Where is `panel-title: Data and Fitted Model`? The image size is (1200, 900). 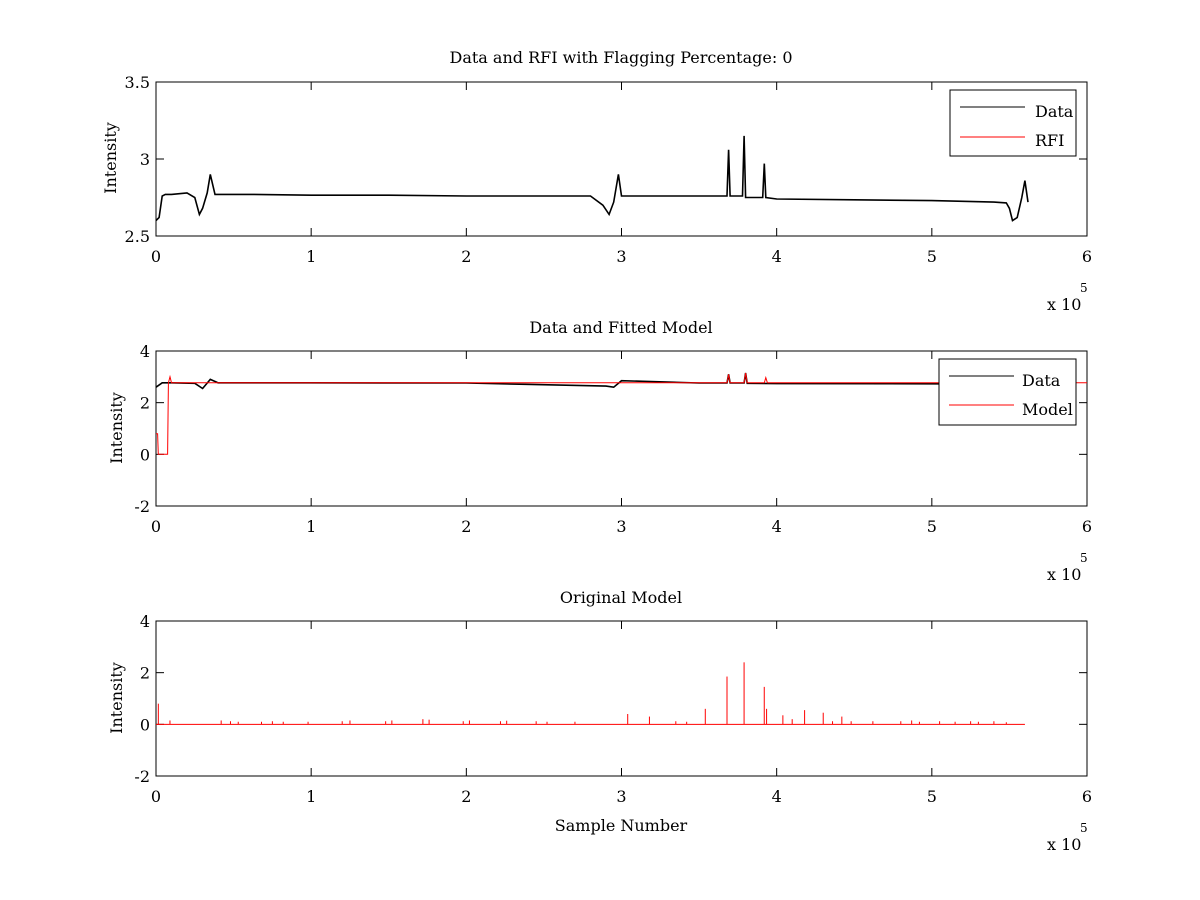 panel-title: Data and Fitted Model is located at coordinates (620, 327).